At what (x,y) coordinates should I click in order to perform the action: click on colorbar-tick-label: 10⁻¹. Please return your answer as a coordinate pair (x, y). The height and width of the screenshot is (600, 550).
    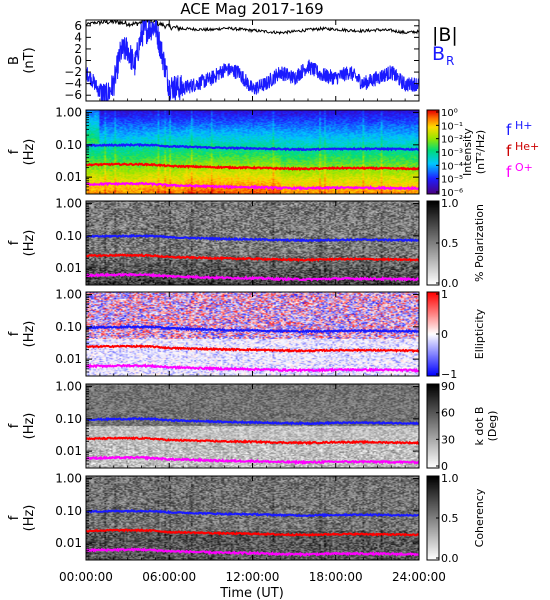
    Looking at the image, I should click on (452, 126).